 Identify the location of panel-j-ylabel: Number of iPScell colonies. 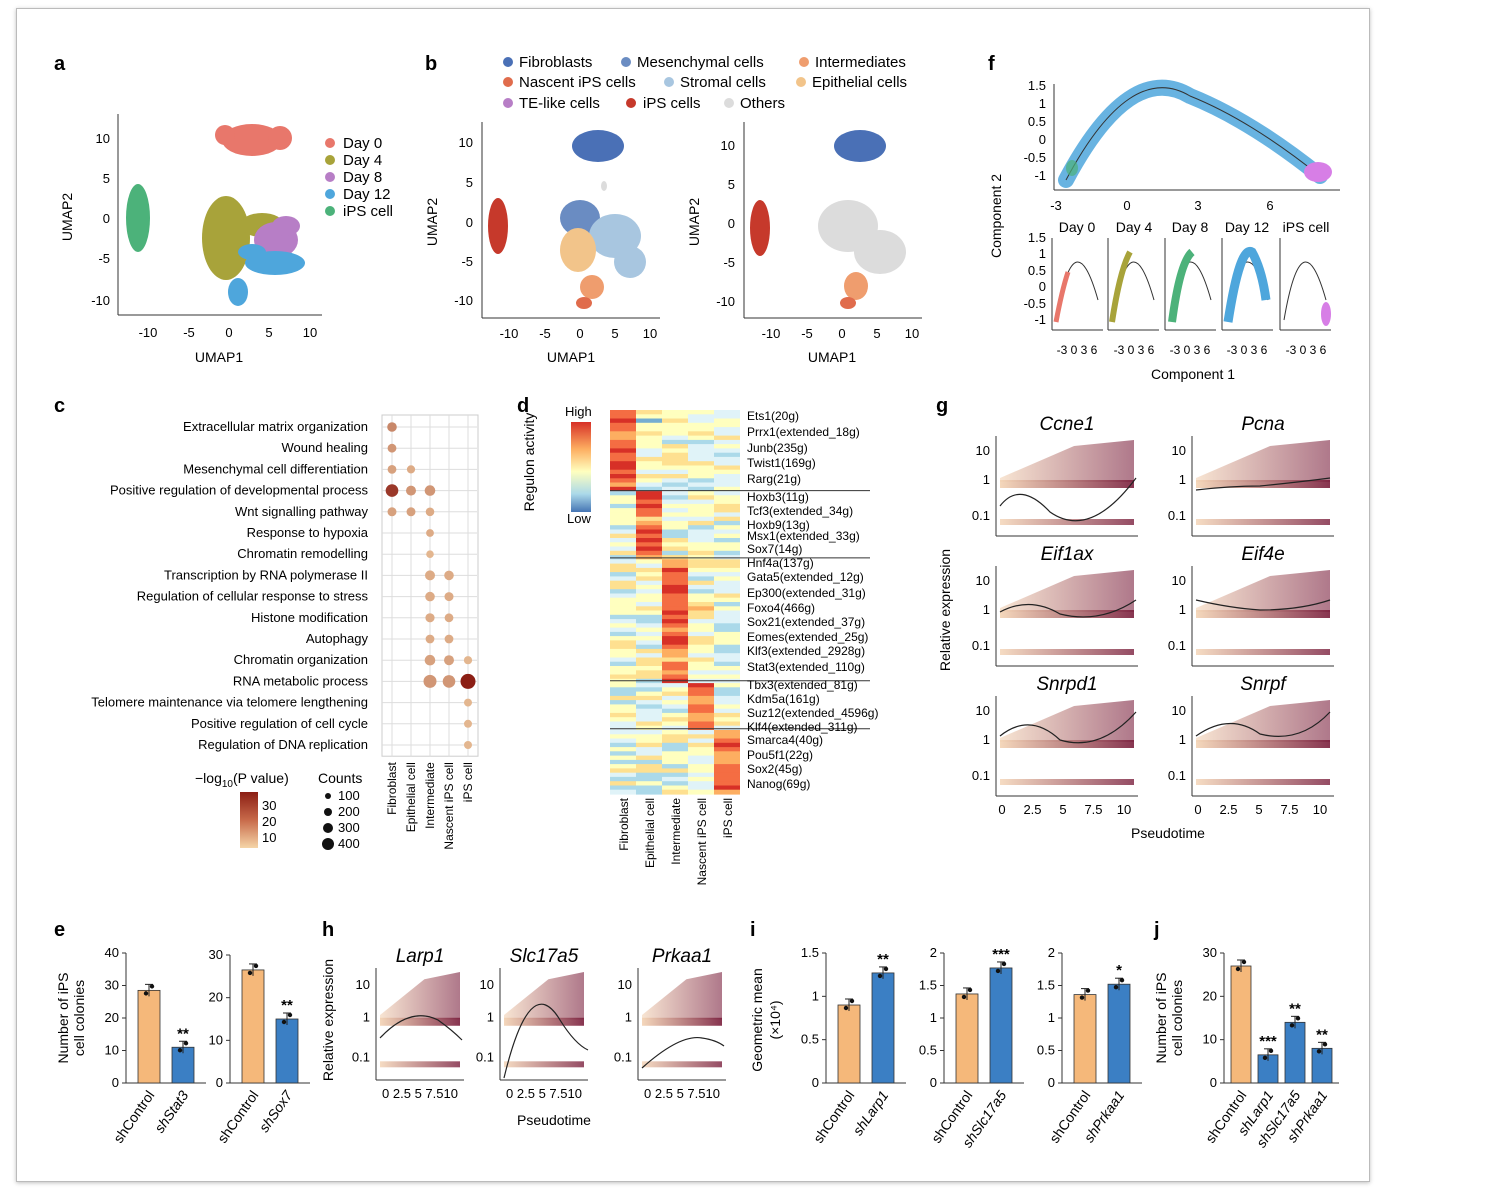
(1169, 1017).